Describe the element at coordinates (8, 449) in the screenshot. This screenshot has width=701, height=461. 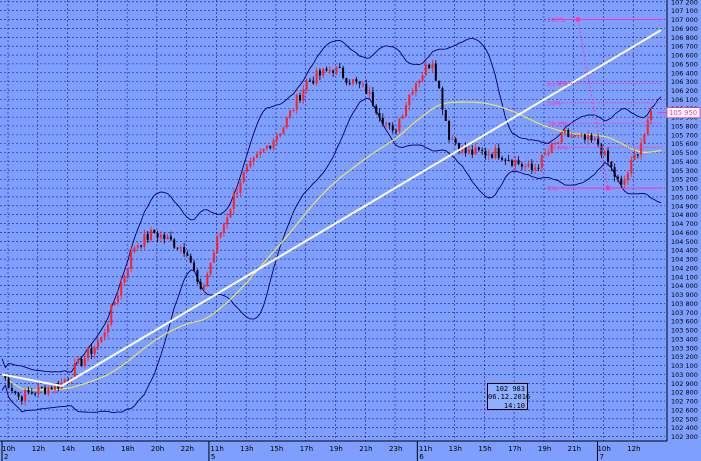
I see `x-tick-label: 10h` at that location.